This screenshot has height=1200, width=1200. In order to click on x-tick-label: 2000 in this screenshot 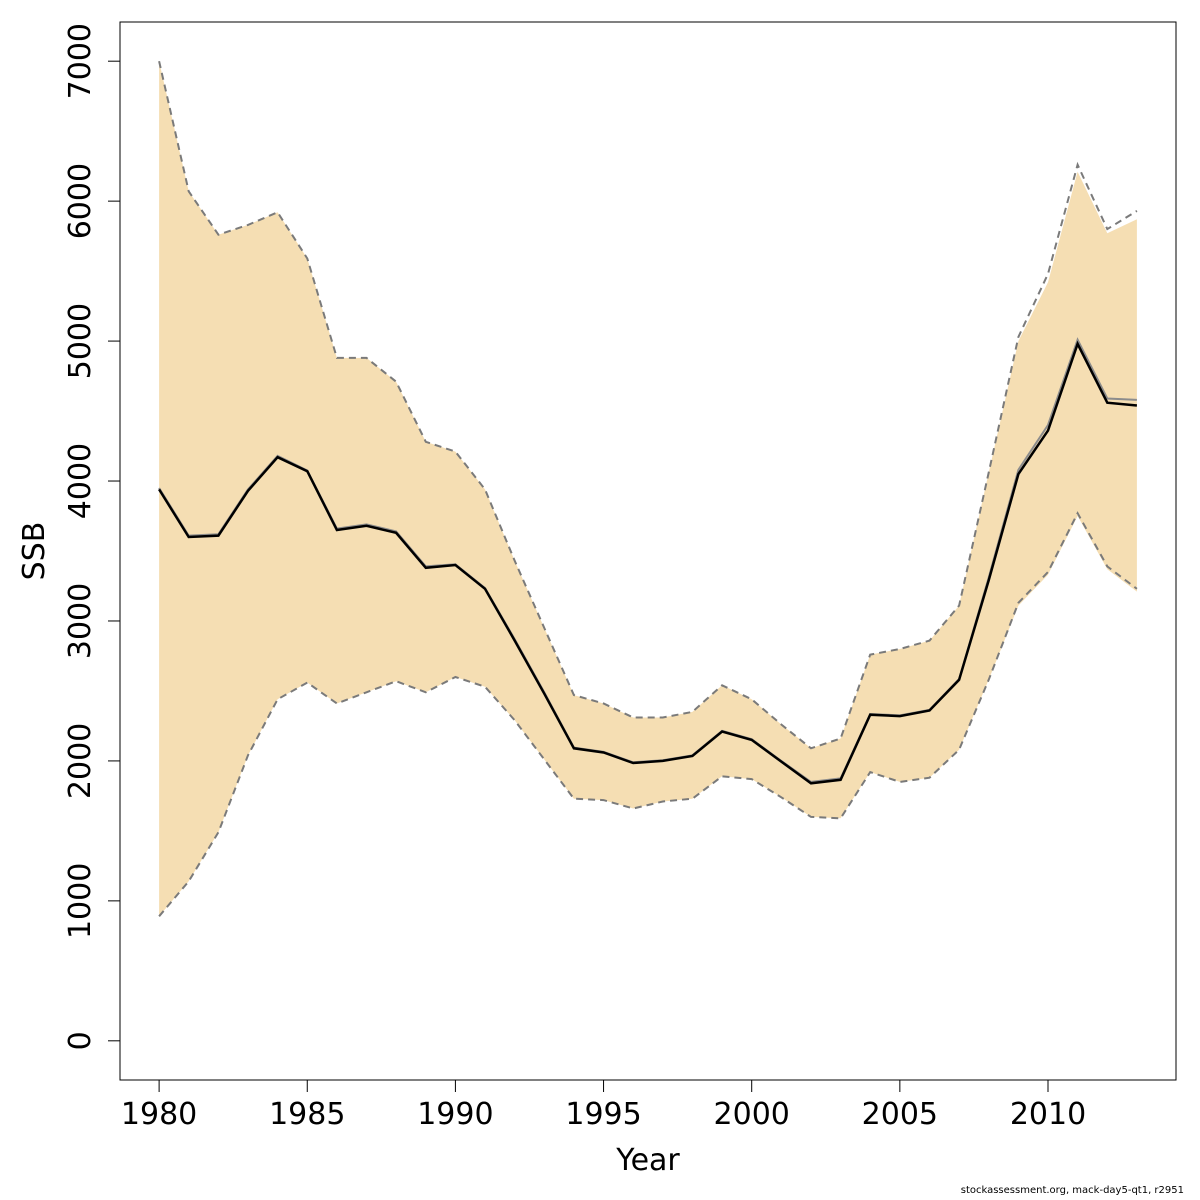, I will do `click(752, 1114)`.